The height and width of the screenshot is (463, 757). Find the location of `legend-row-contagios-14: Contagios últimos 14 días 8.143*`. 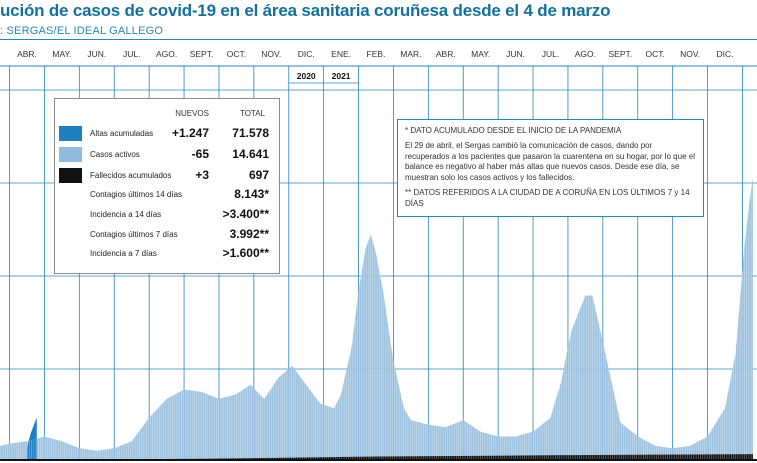

legend-row-contagios-14: Contagios últimos 14 días 8.143* is located at coordinates (167, 196).